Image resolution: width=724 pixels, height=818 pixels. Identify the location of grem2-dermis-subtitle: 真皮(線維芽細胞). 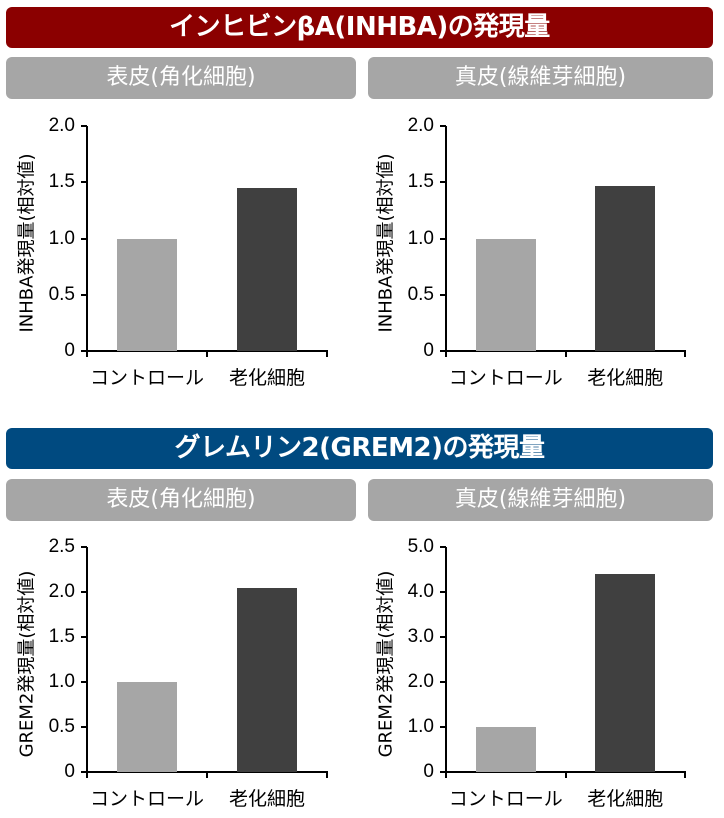
(540, 500).